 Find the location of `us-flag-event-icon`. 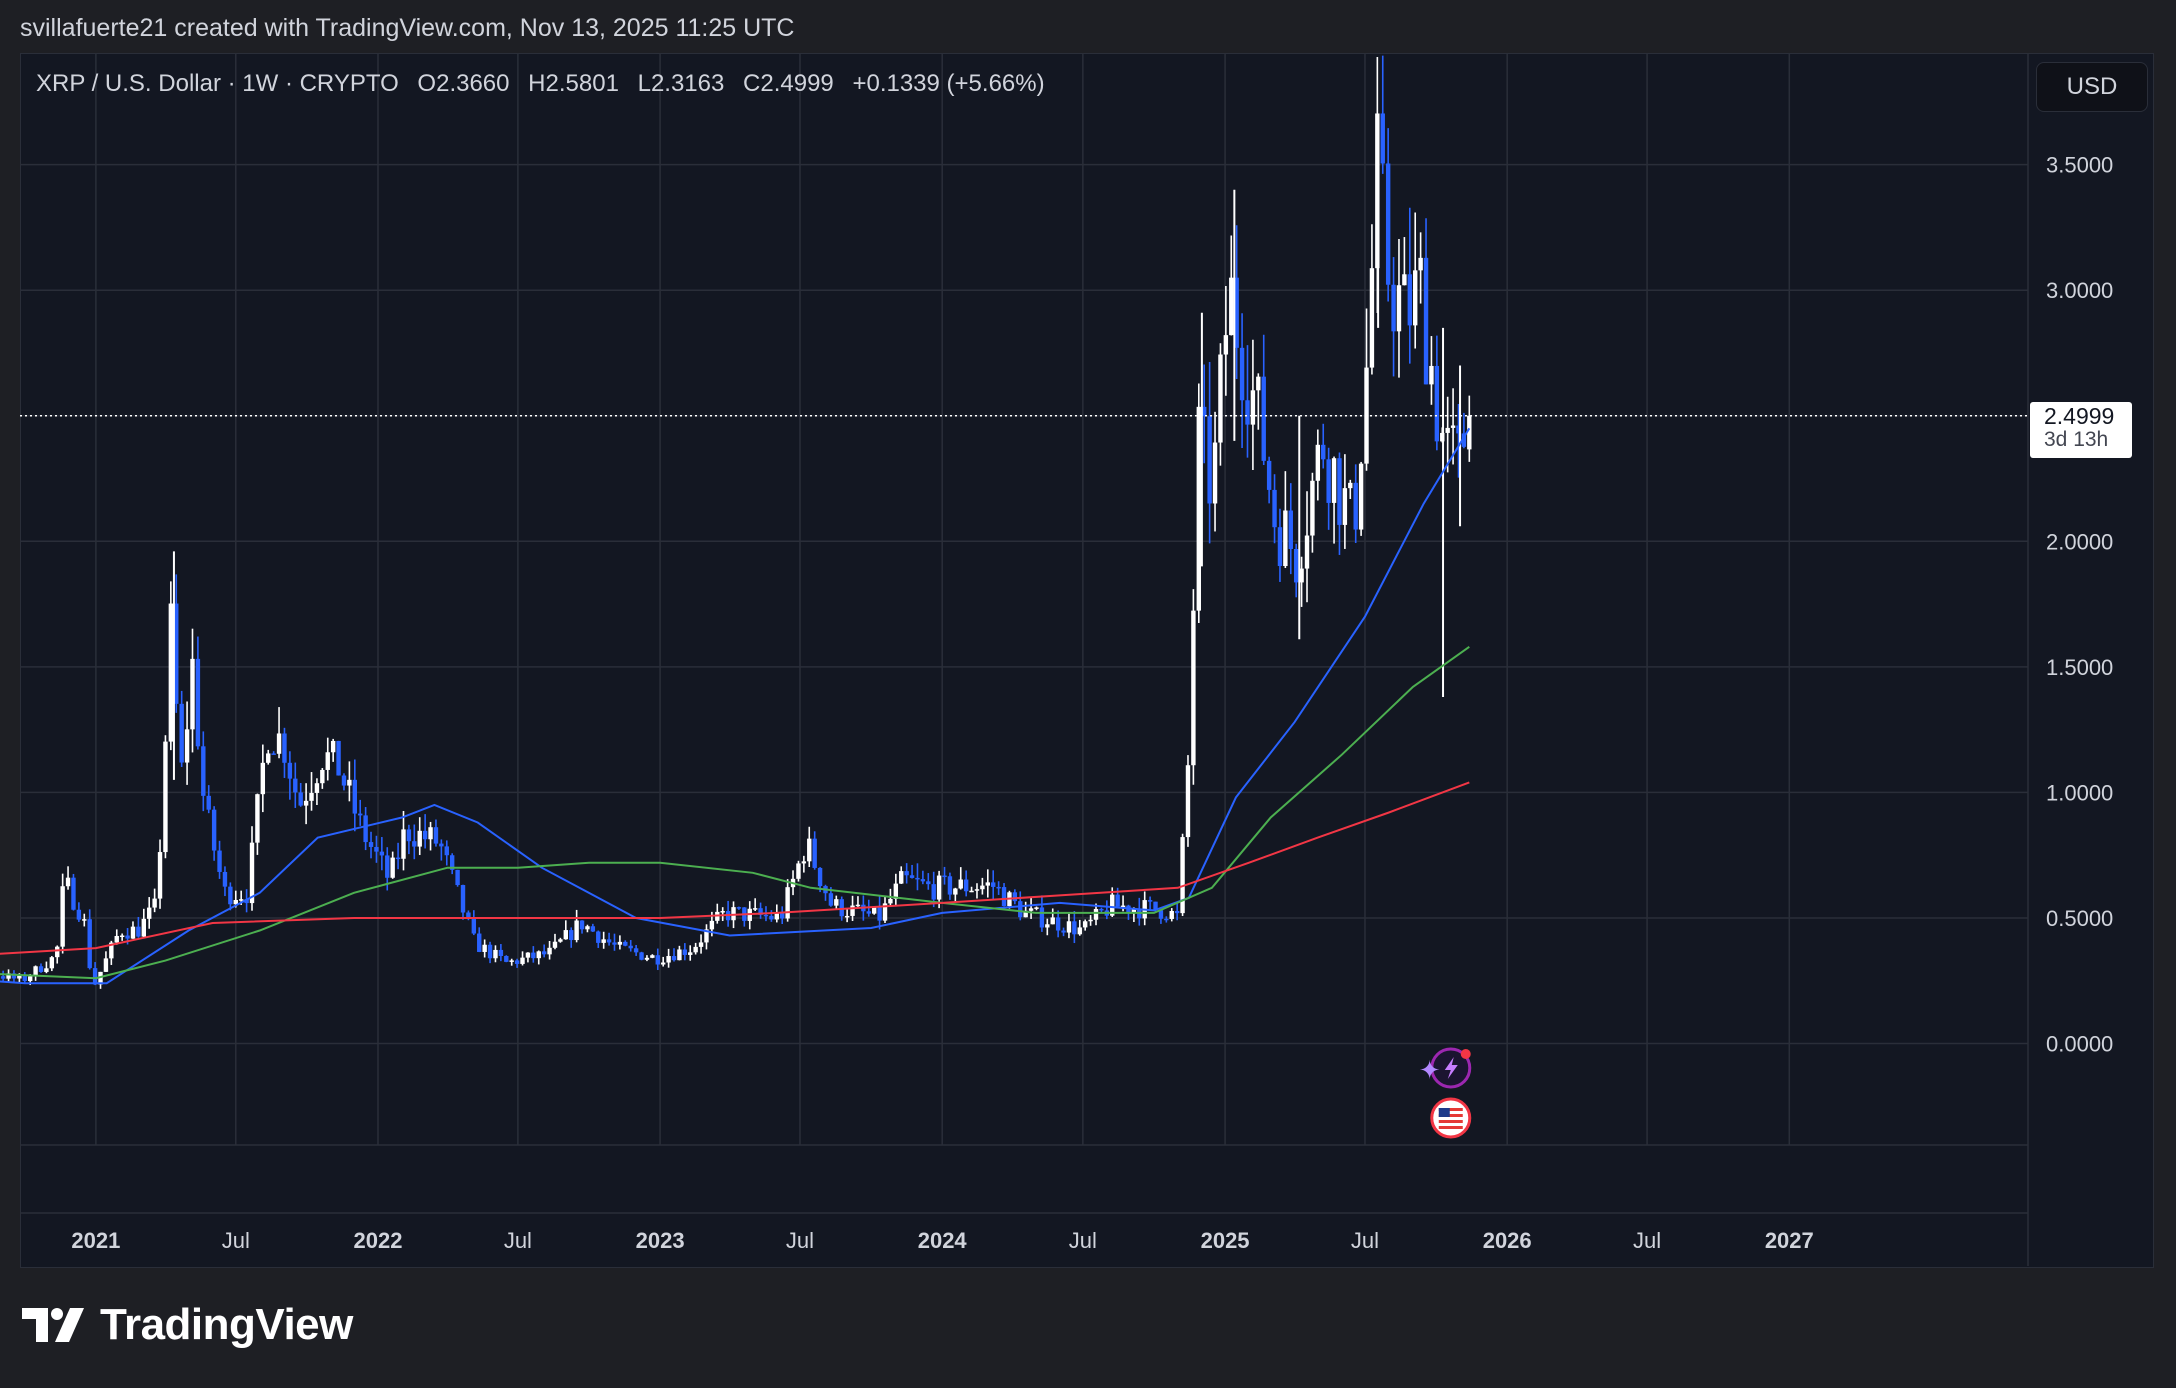

us-flag-event-icon is located at coordinates (1451, 1118).